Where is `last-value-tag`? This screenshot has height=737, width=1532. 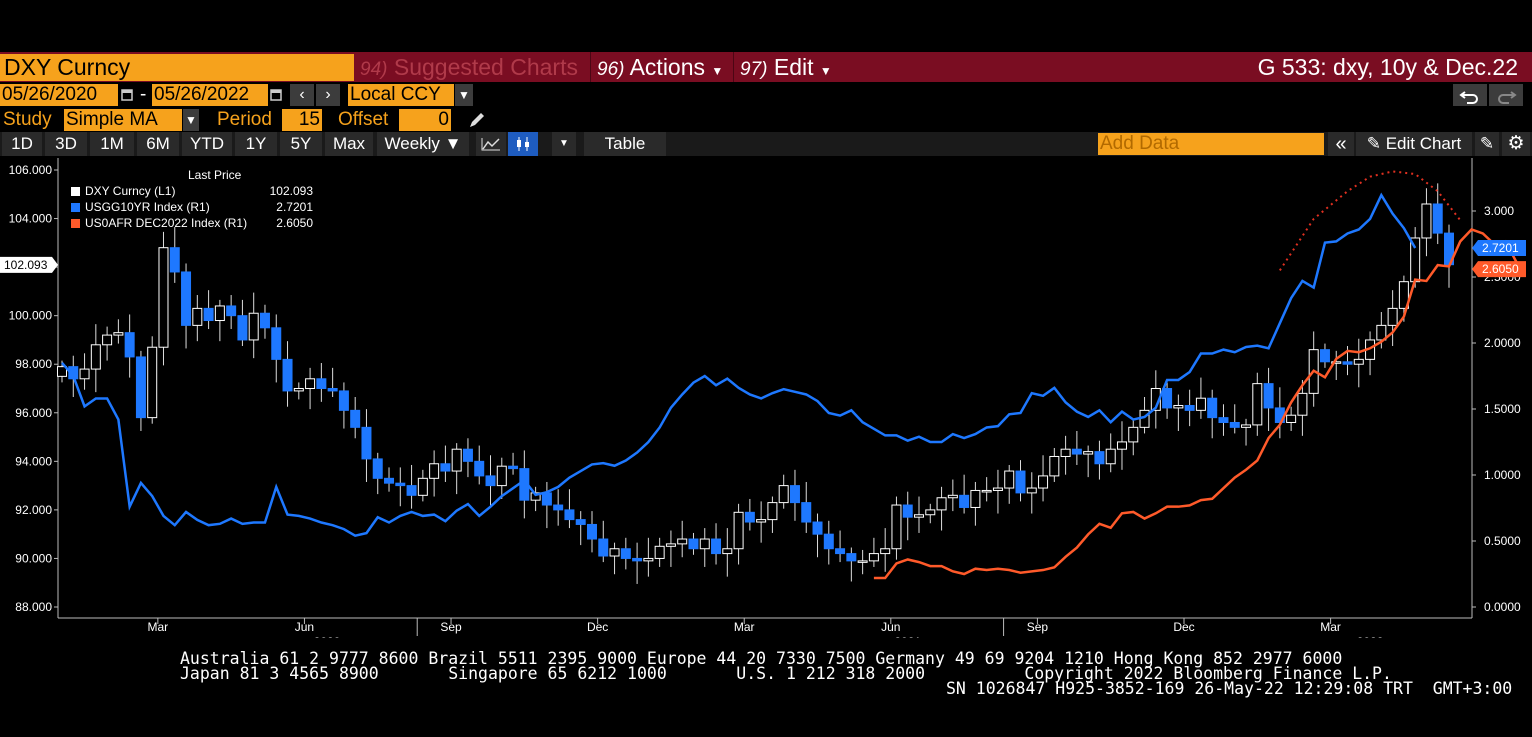 last-value-tag is located at coordinates (1499, 269).